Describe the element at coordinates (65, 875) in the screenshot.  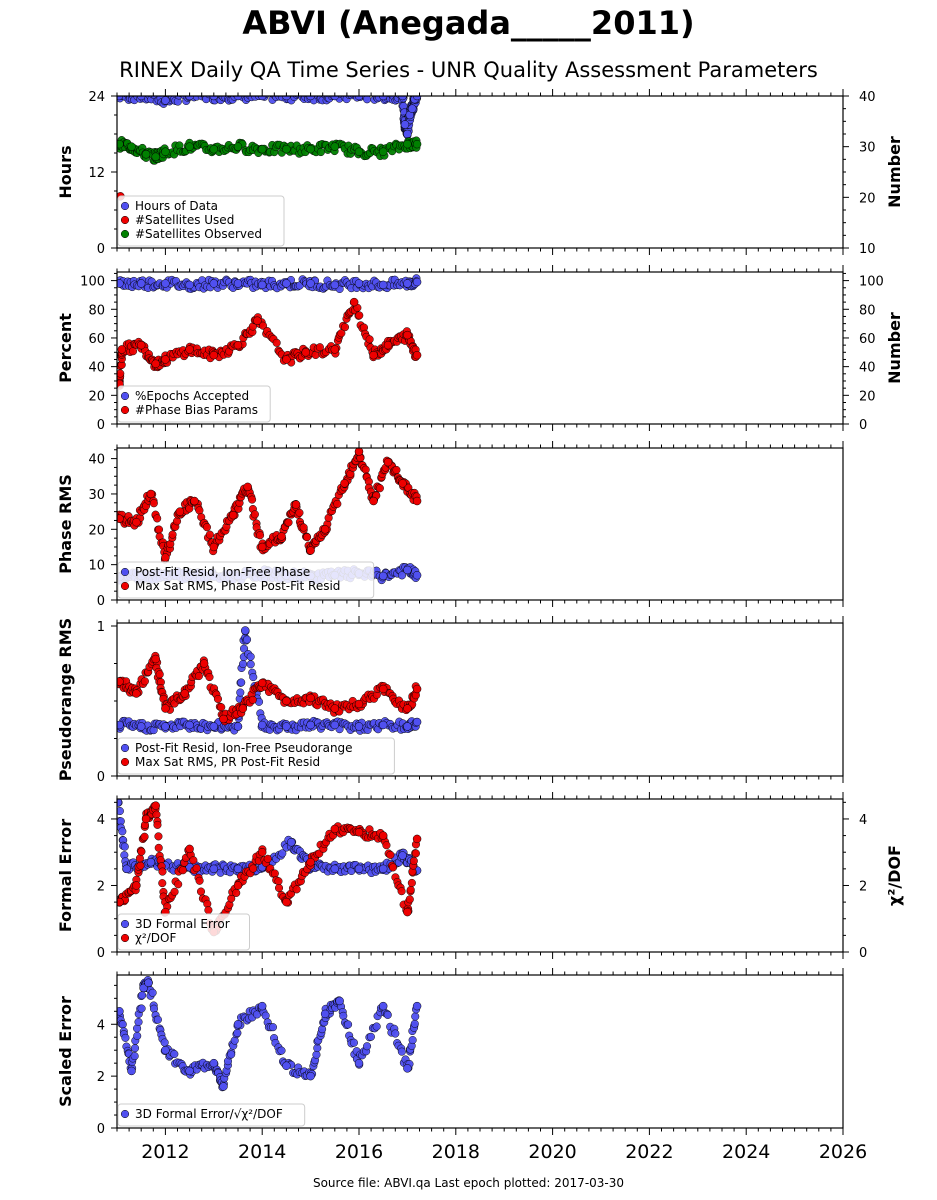
I see `y-axis-title: Formal Error` at that location.